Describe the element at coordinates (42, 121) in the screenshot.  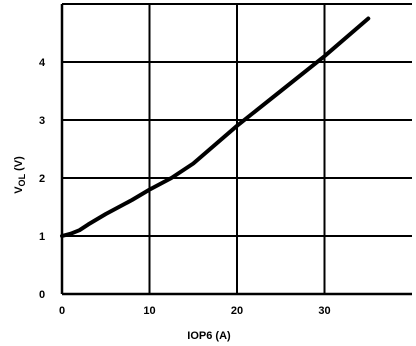
I see `y-tick-label: 3` at that location.